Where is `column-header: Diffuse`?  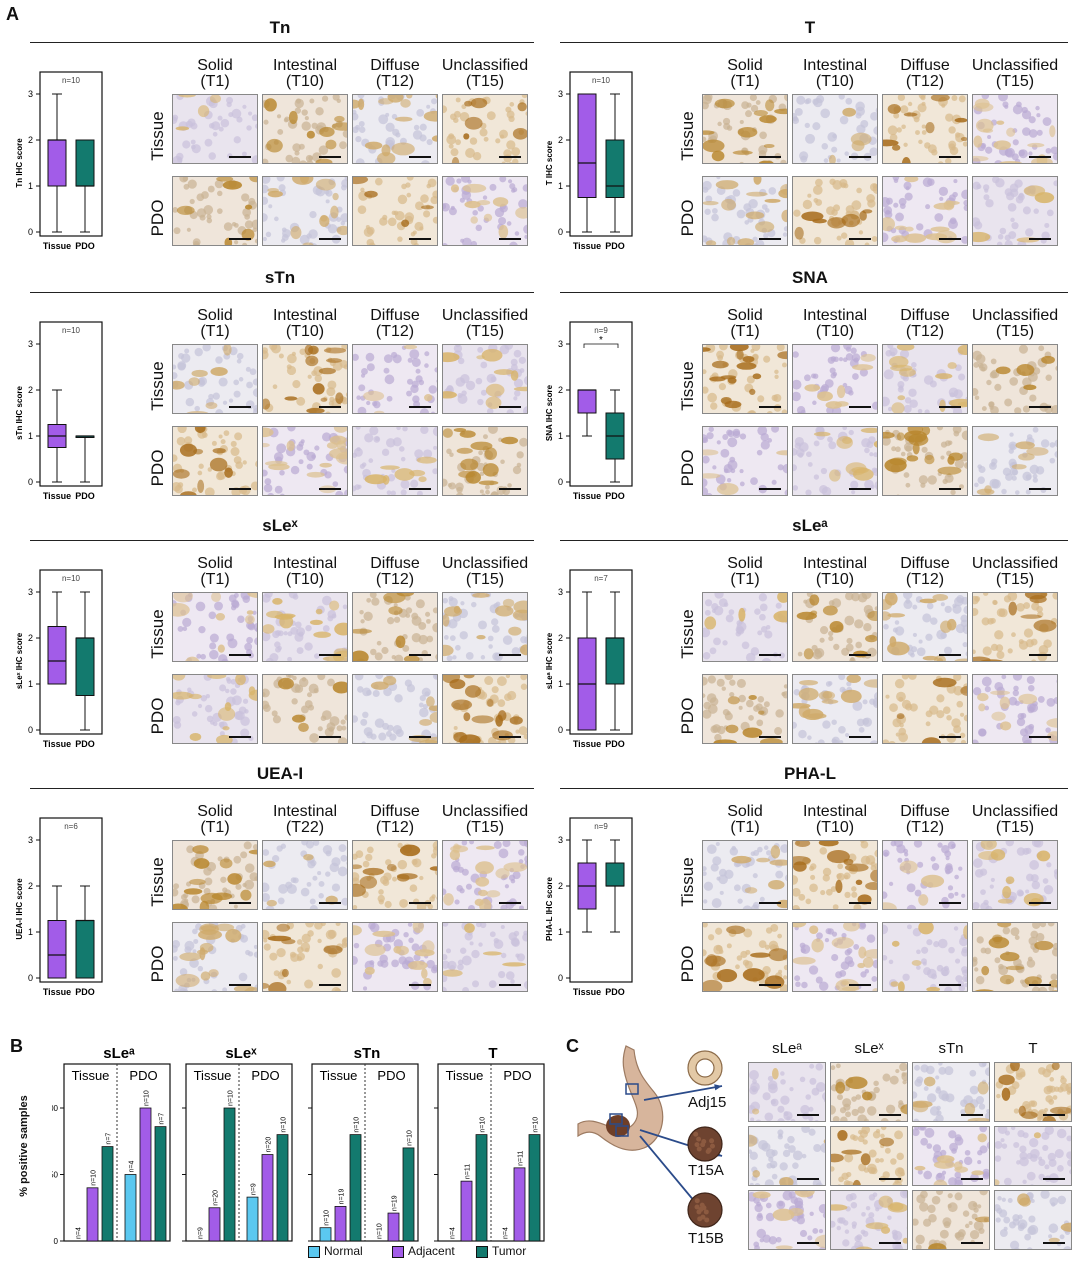 column-header: Diffuse is located at coordinates (925, 315).